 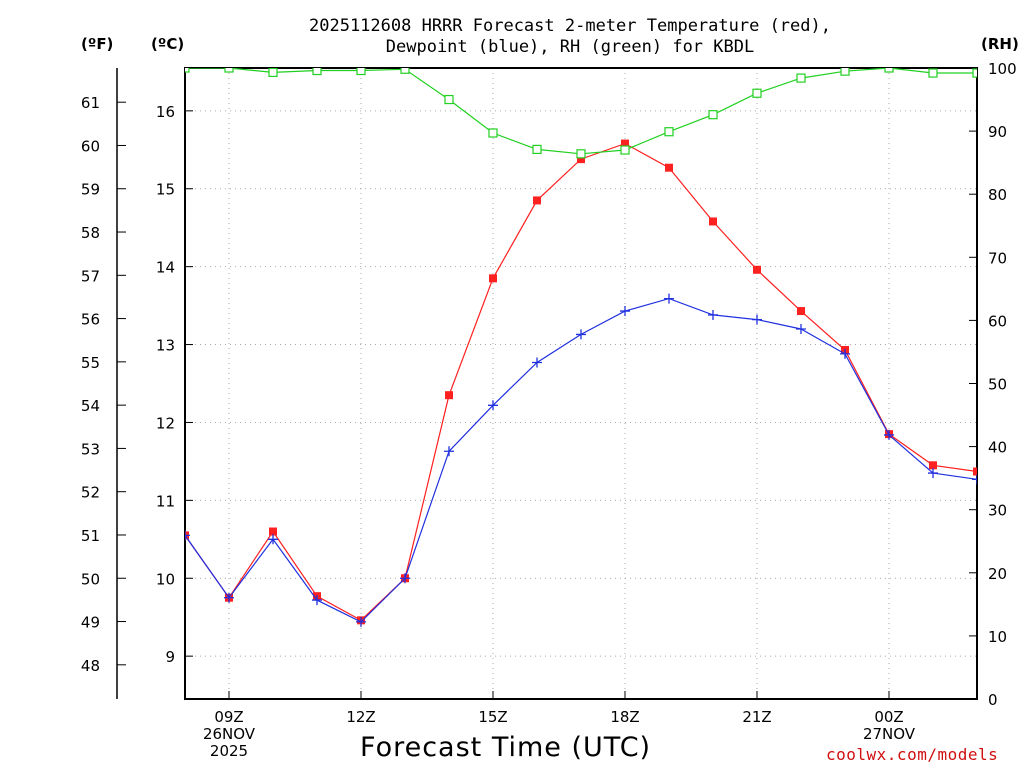 What do you see at coordinates (170, 657) in the screenshot?
I see `celsius-tick-label: 9` at bounding box center [170, 657].